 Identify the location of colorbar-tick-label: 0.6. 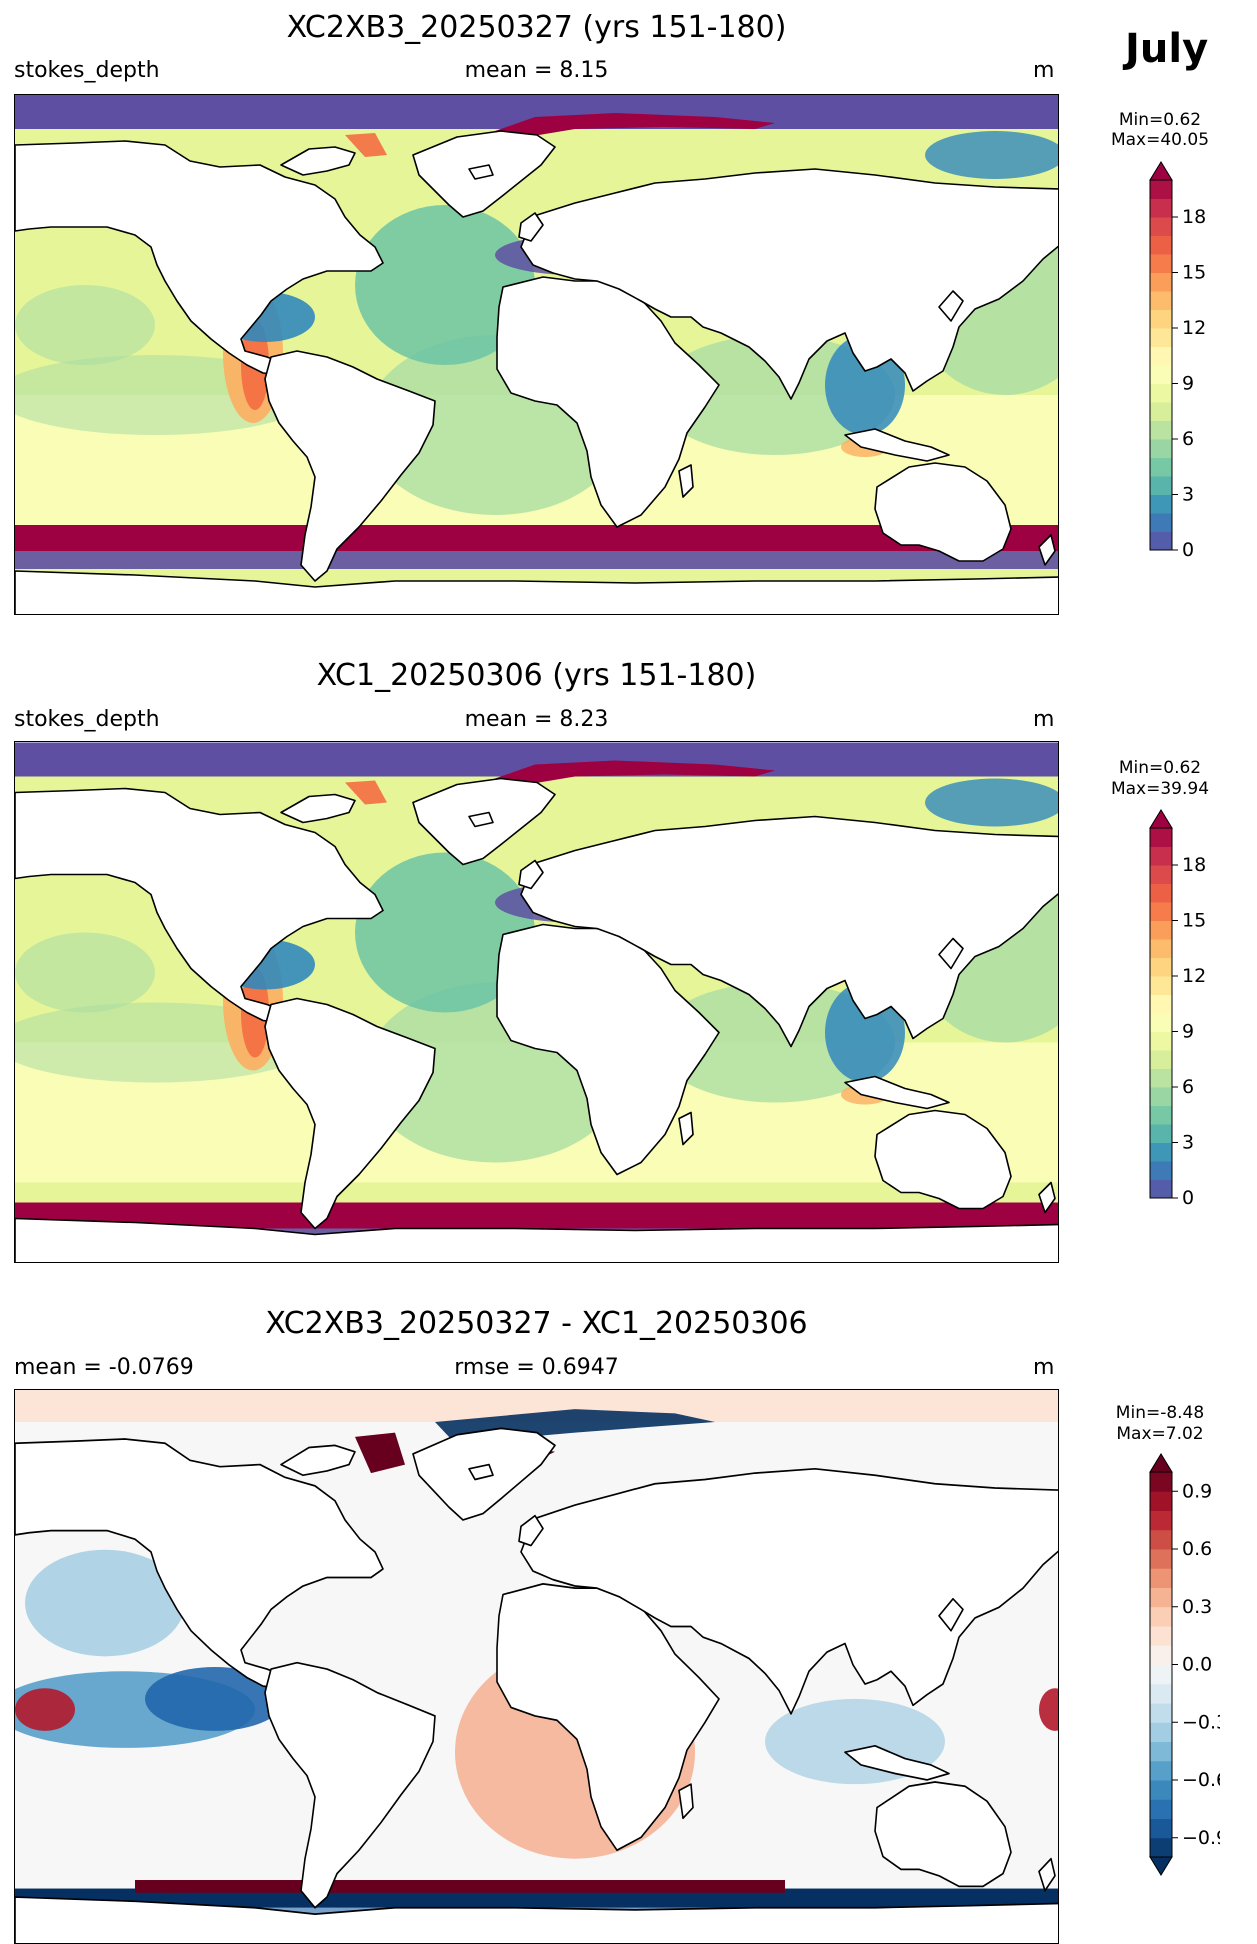
(1197, 1549).